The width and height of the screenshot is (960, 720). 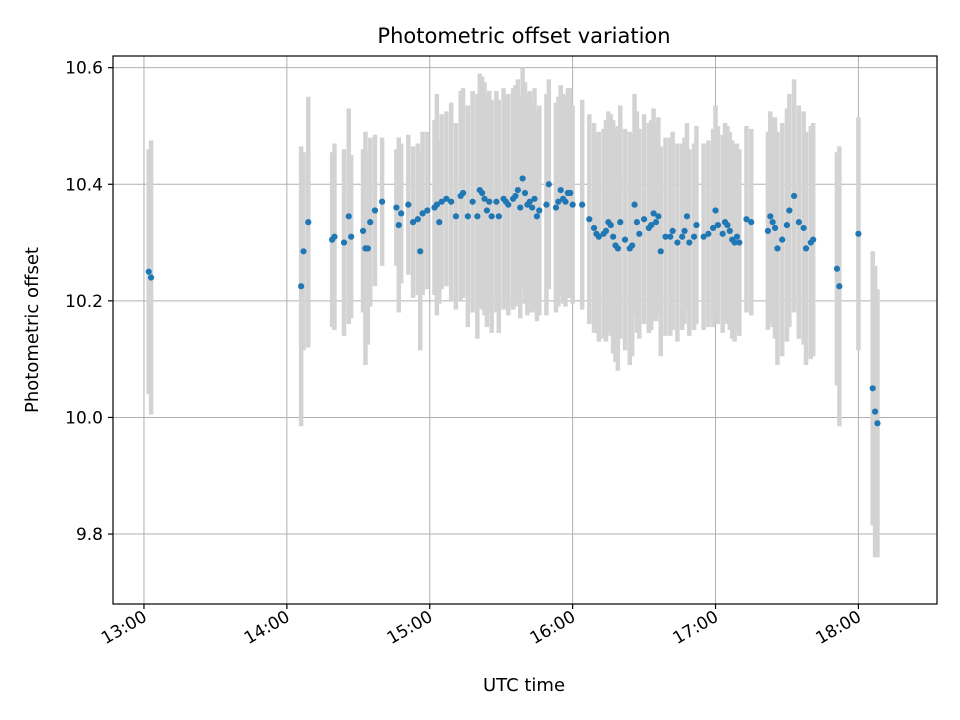 What do you see at coordinates (524, 685) in the screenshot?
I see `x-axis-label: UTC time` at bounding box center [524, 685].